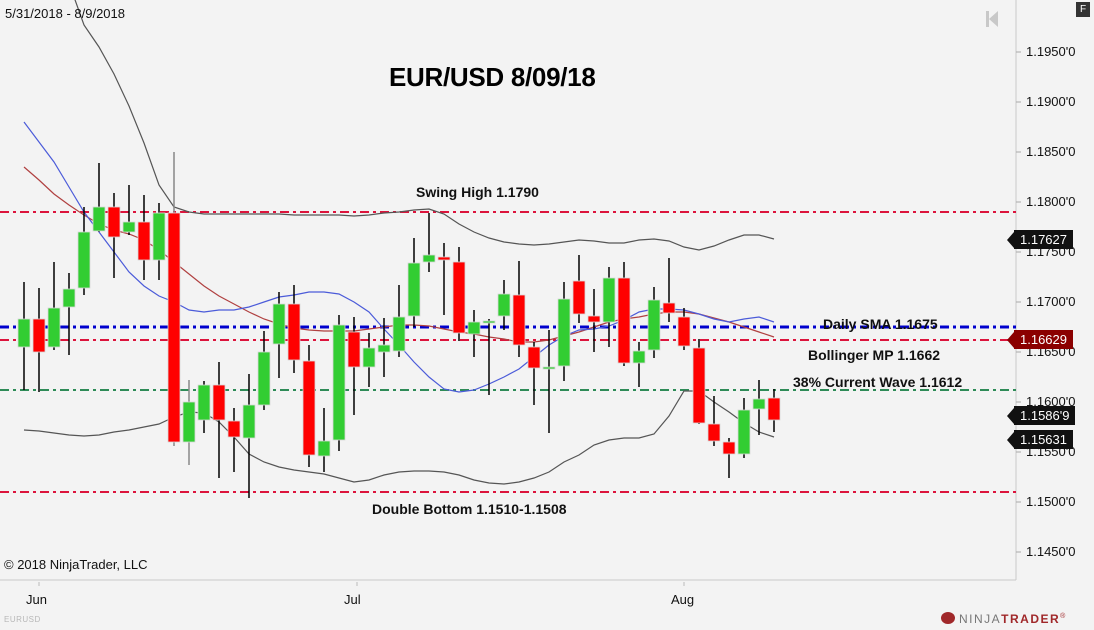 Image resolution: width=1094 pixels, height=630 pixels. Describe the element at coordinates (1051, 101) in the screenshot. I see `price-tick-label: 1.1900'0` at that location.